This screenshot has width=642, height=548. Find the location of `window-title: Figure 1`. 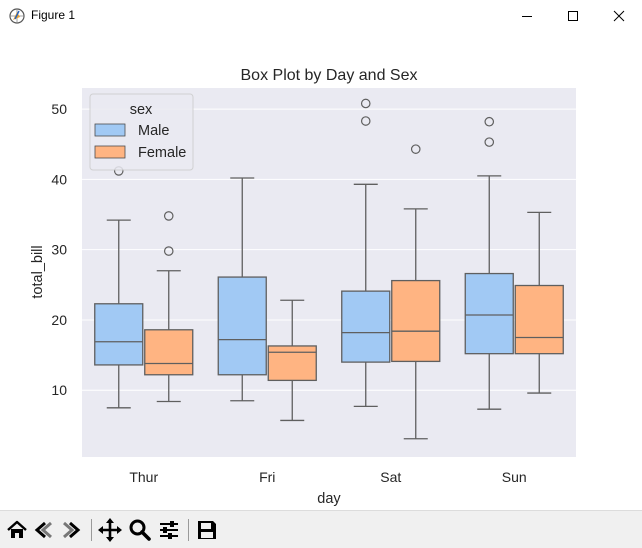

window-title: Figure 1 is located at coordinates (53, 15).